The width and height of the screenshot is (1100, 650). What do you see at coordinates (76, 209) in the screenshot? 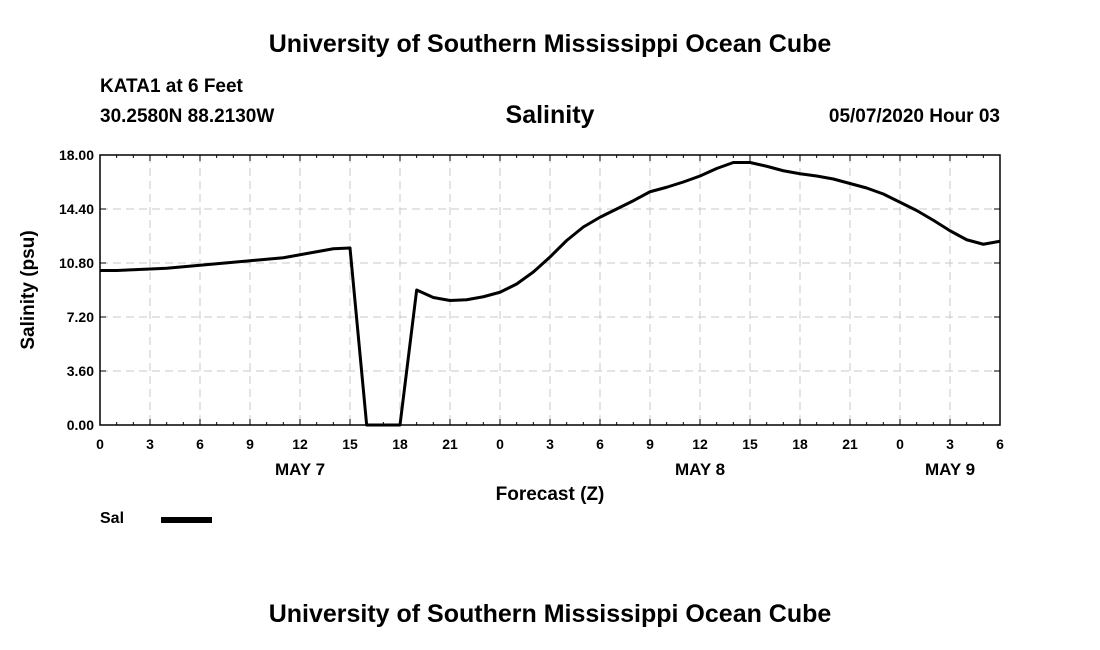
I see `y-tick-label: 14.40` at bounding box center [76, 209].